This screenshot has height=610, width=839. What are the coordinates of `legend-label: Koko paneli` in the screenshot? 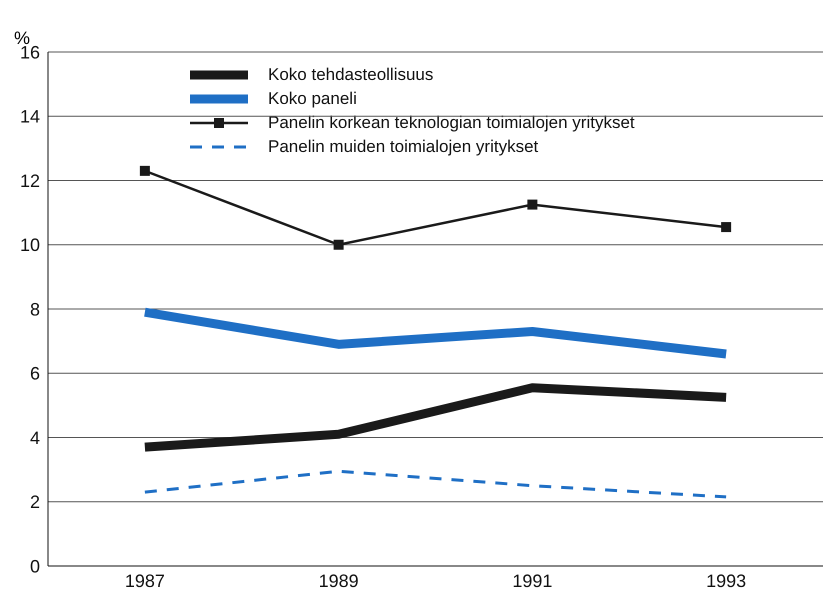 It's located at (312, 99).